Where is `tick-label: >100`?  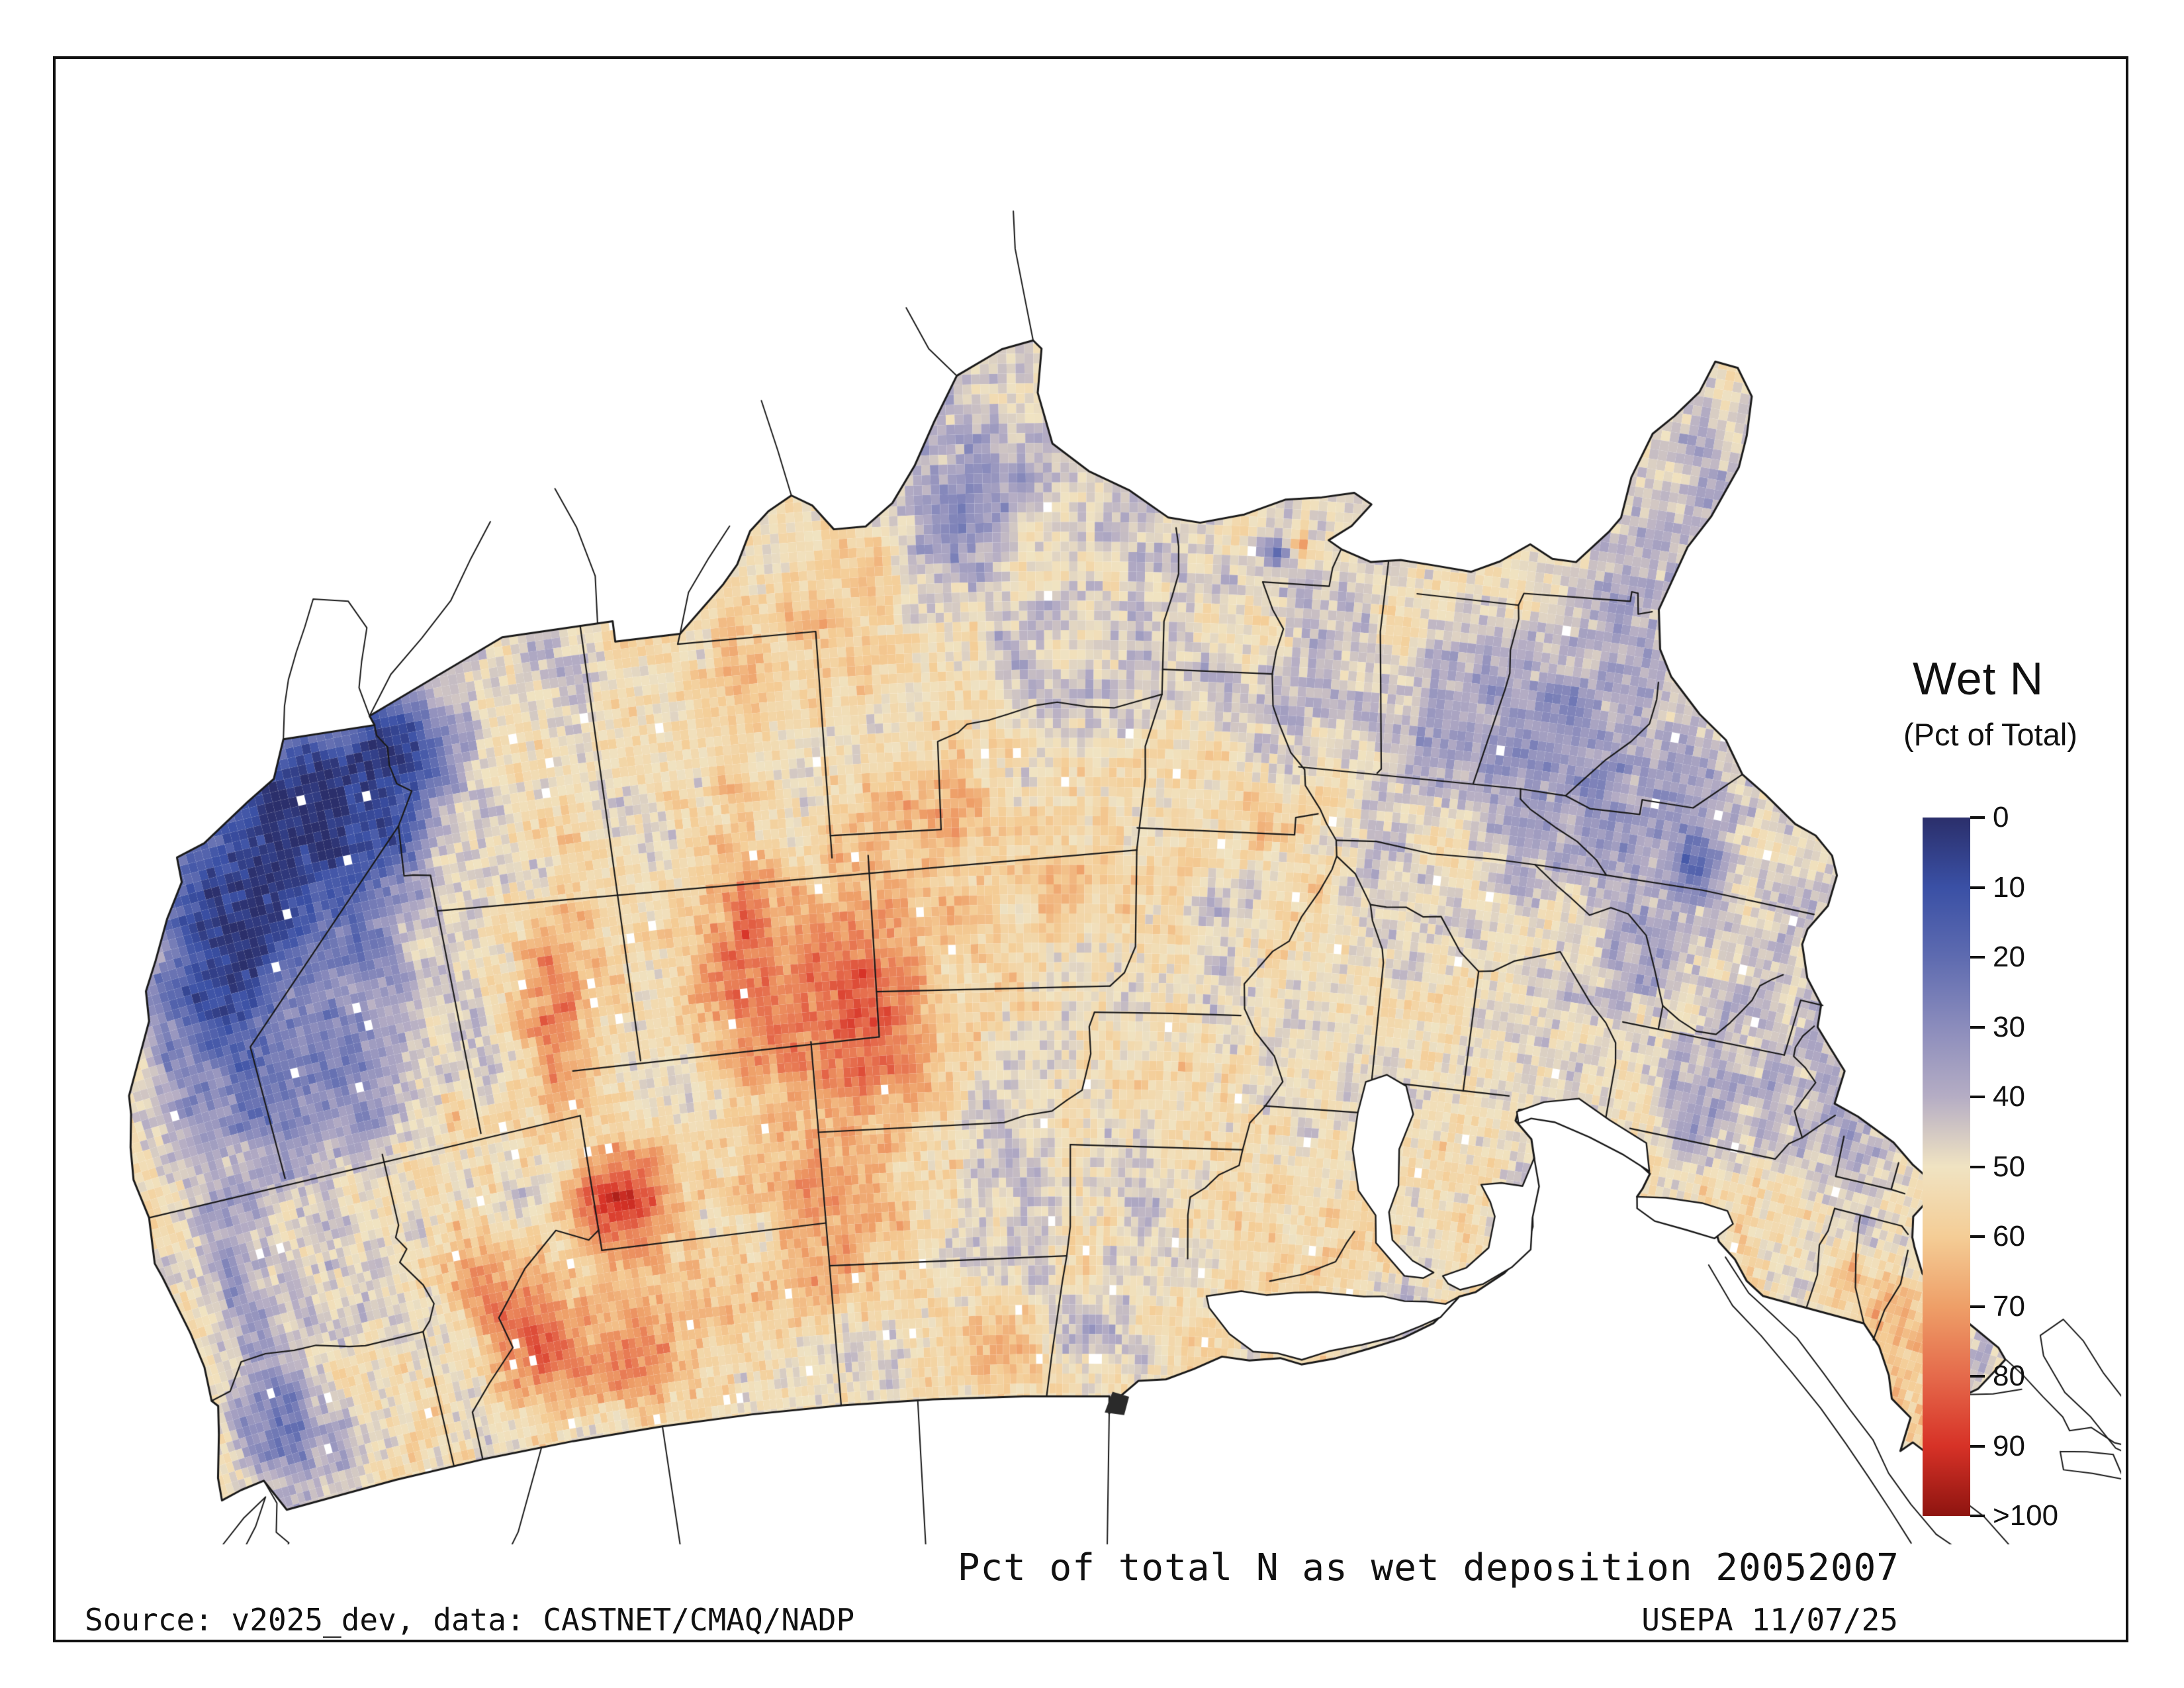
tick-label: >100 is located at coordinates (2026, 1515).